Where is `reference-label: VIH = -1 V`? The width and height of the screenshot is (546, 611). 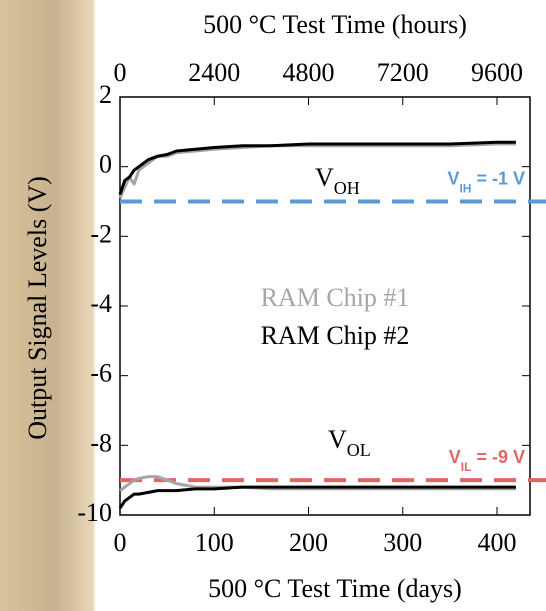
reference-label: VIH = -1 V is located at coordinates (486, 181).